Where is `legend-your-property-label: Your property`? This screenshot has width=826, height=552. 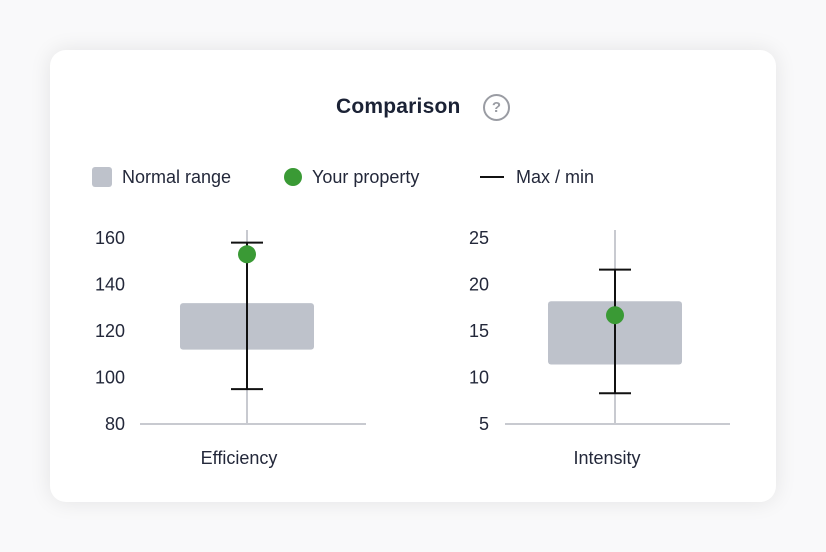
legend-your-property-label: Your property is located at coordinates (366, 177).